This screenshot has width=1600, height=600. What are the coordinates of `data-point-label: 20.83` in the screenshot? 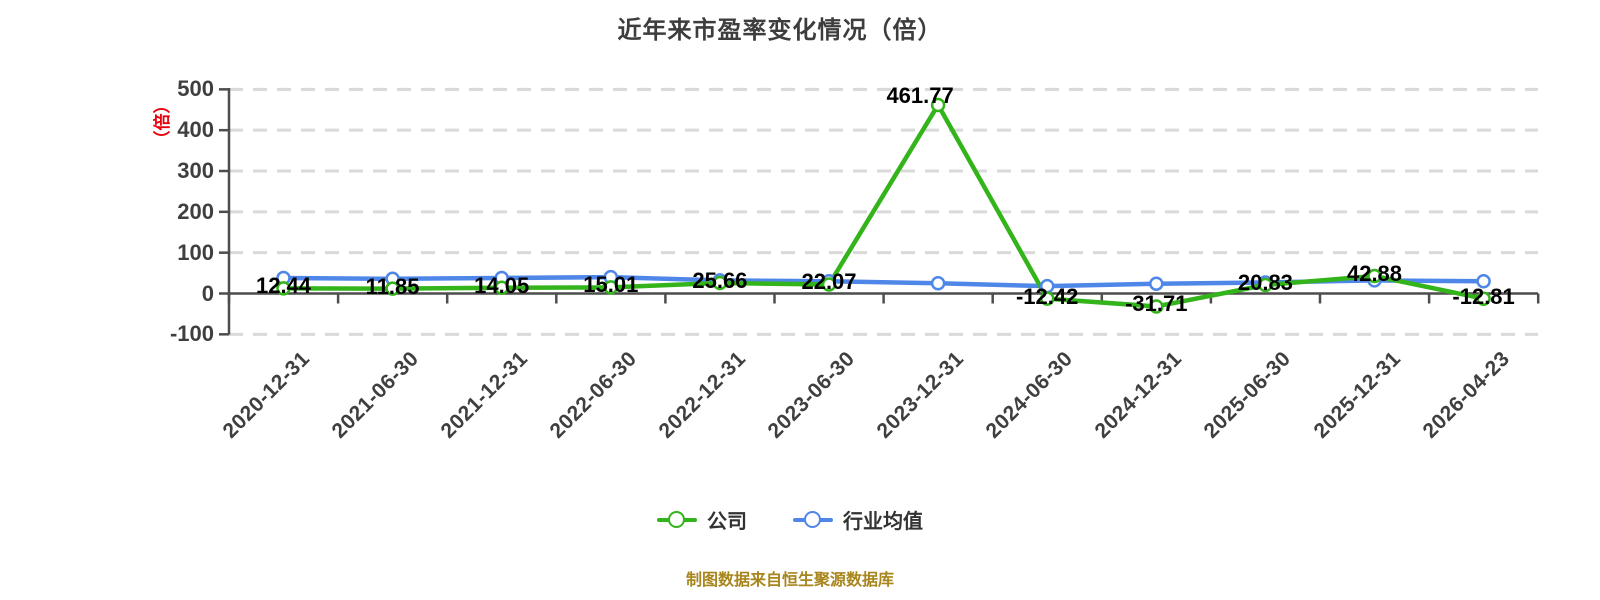 It's located at (1265, 282).